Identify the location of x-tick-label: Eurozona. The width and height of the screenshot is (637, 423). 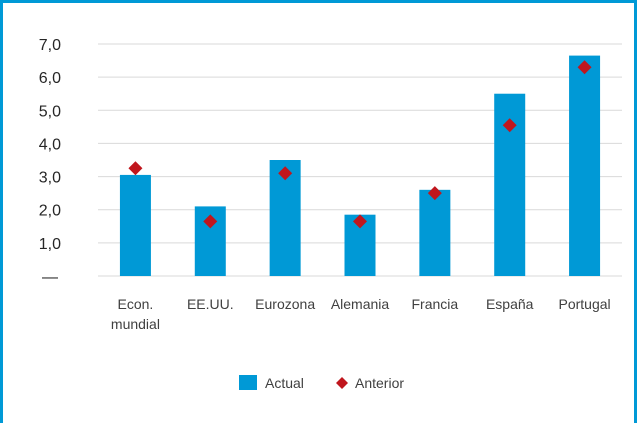
(285, 304).